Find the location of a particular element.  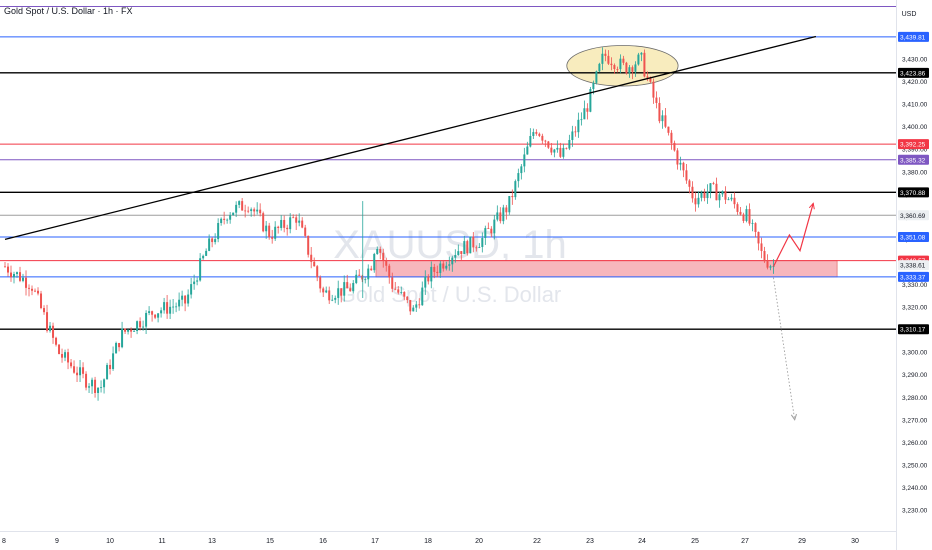

watermark-name: Gold Spot / U.S. Dollar is located at coordinates (450, 294).